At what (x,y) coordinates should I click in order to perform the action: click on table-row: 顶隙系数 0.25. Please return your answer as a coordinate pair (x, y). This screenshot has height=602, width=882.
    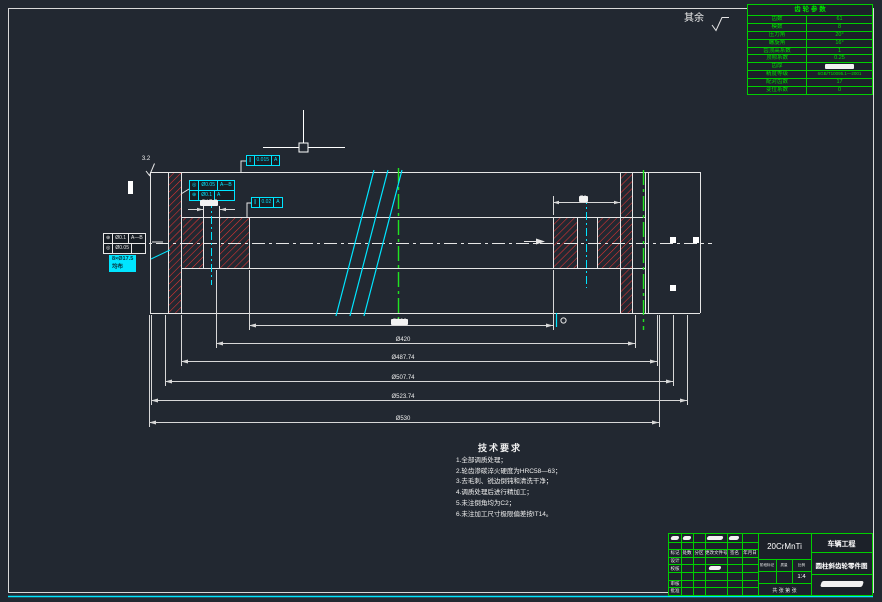
    Looking at the image, I should click on (810, 59).